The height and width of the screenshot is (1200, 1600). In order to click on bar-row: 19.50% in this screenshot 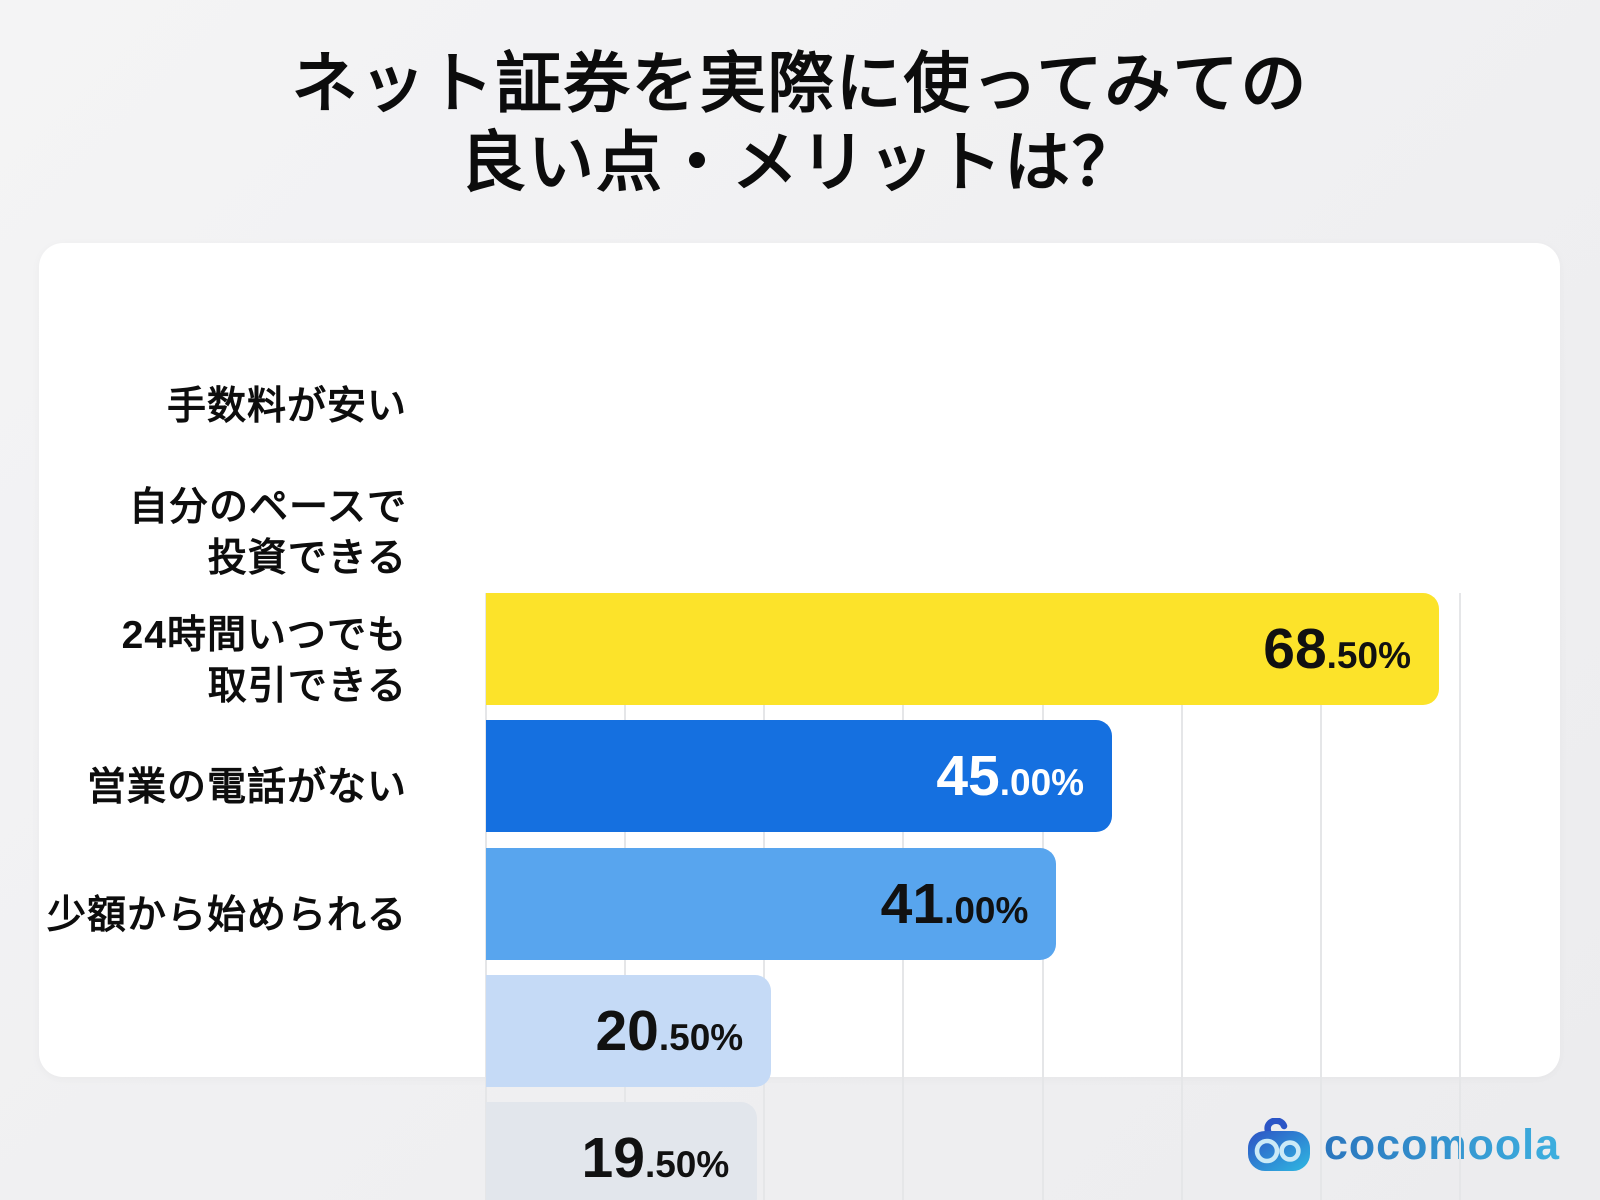, I will do `click(1042, 1151)`.